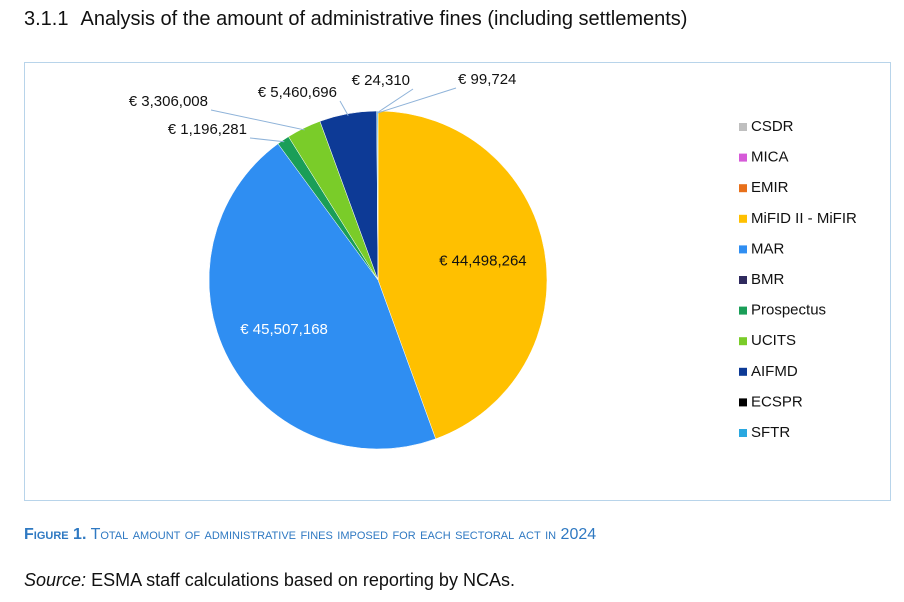 The width and height of the screenshot is (904, 602). Describe the element at coordinates (770, 157) in the screenshot. I see `legend-label: MICA` at that location.